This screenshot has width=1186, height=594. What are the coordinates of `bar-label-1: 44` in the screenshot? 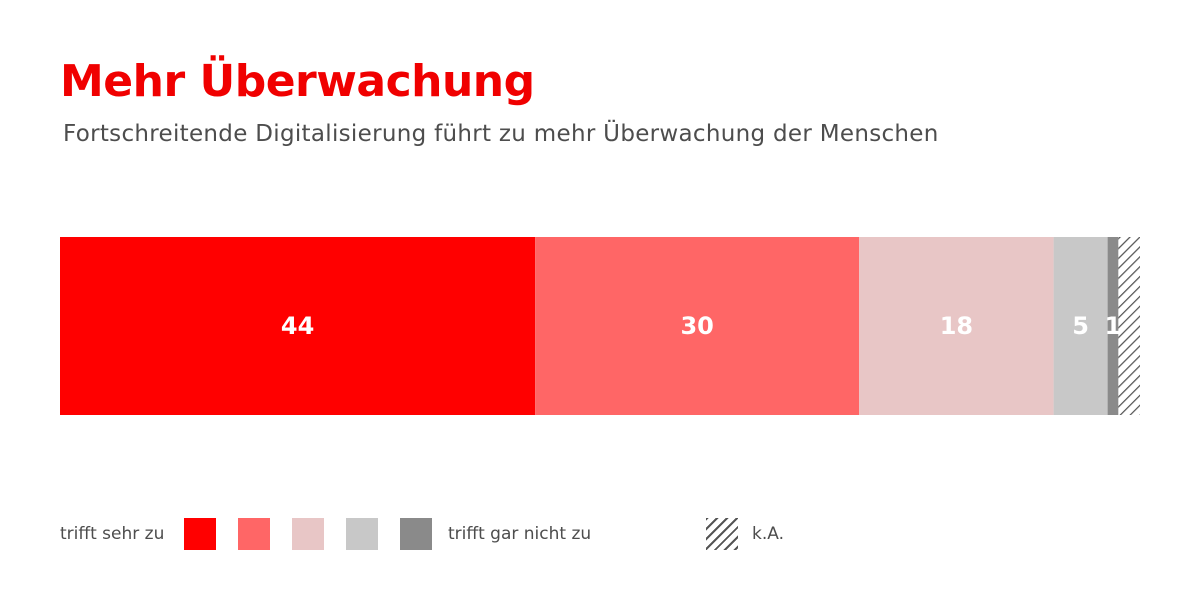 It's located at (297, 326).